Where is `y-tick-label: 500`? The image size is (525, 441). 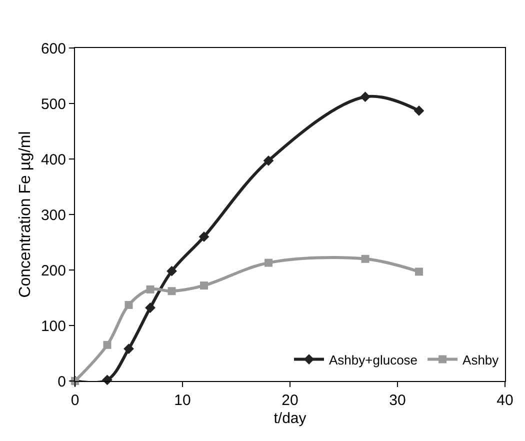 y-tick-label: 500 is located at coordinates (53, 104).